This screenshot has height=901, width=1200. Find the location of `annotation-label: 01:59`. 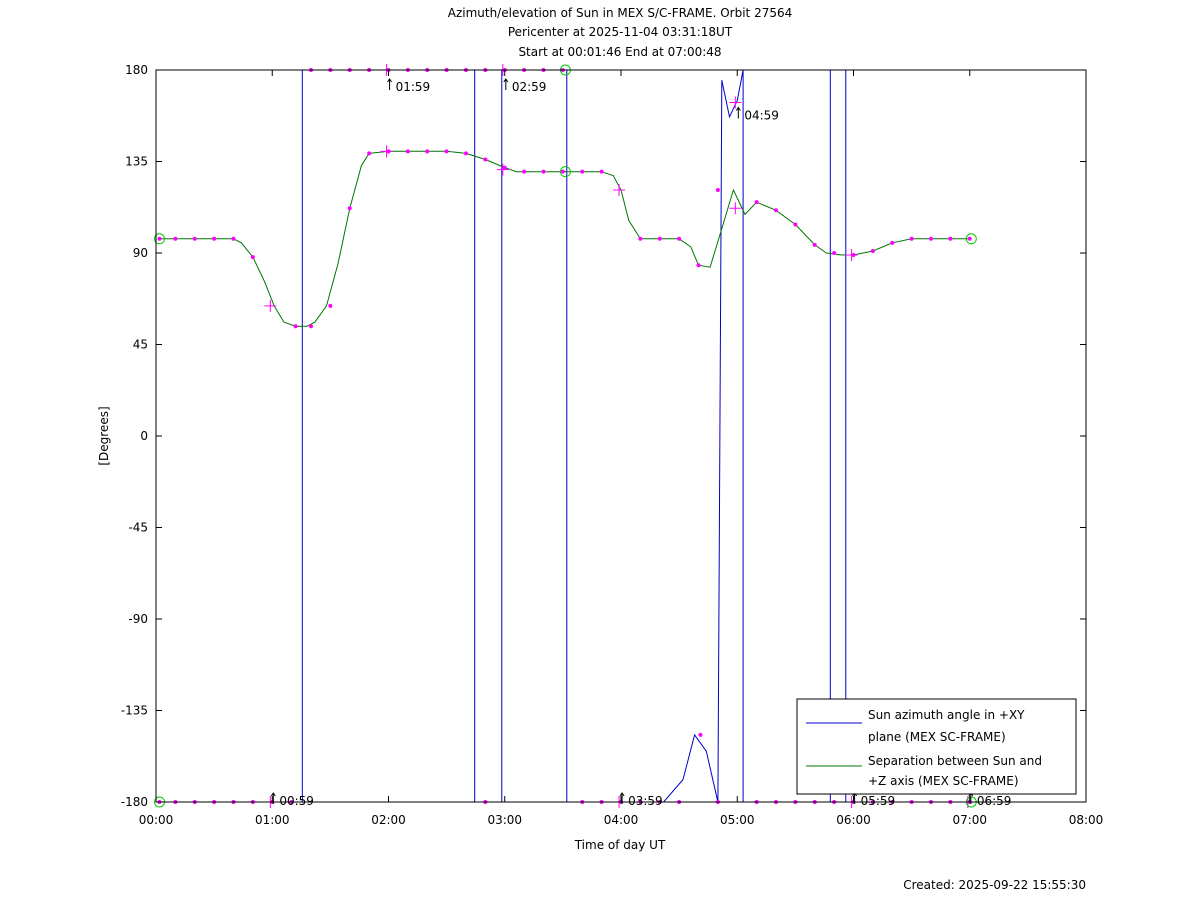

annotation-label: 01:59 is located at coordinates (413, 87).